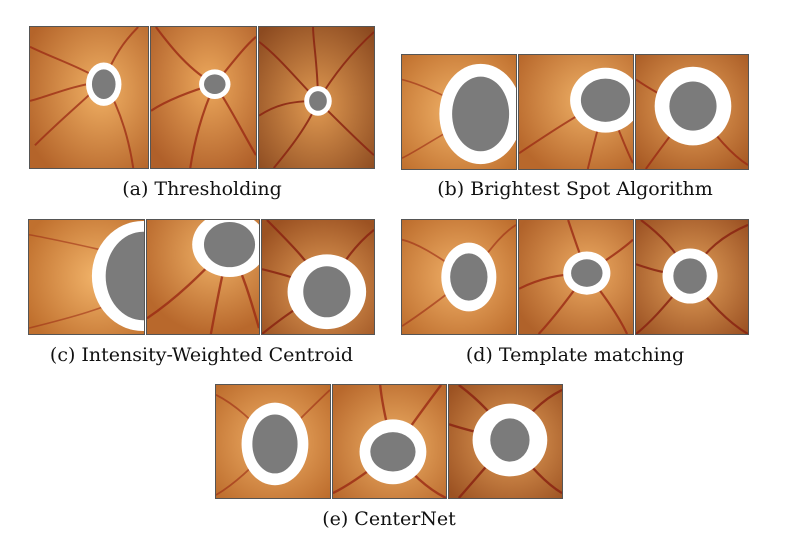 This screenshot has height=537, width=797. What do you see at coordinates (575, 355) in the screenshot?
I see `panel-caption-d: (d) Template matching` at bounding box center [575, 355].